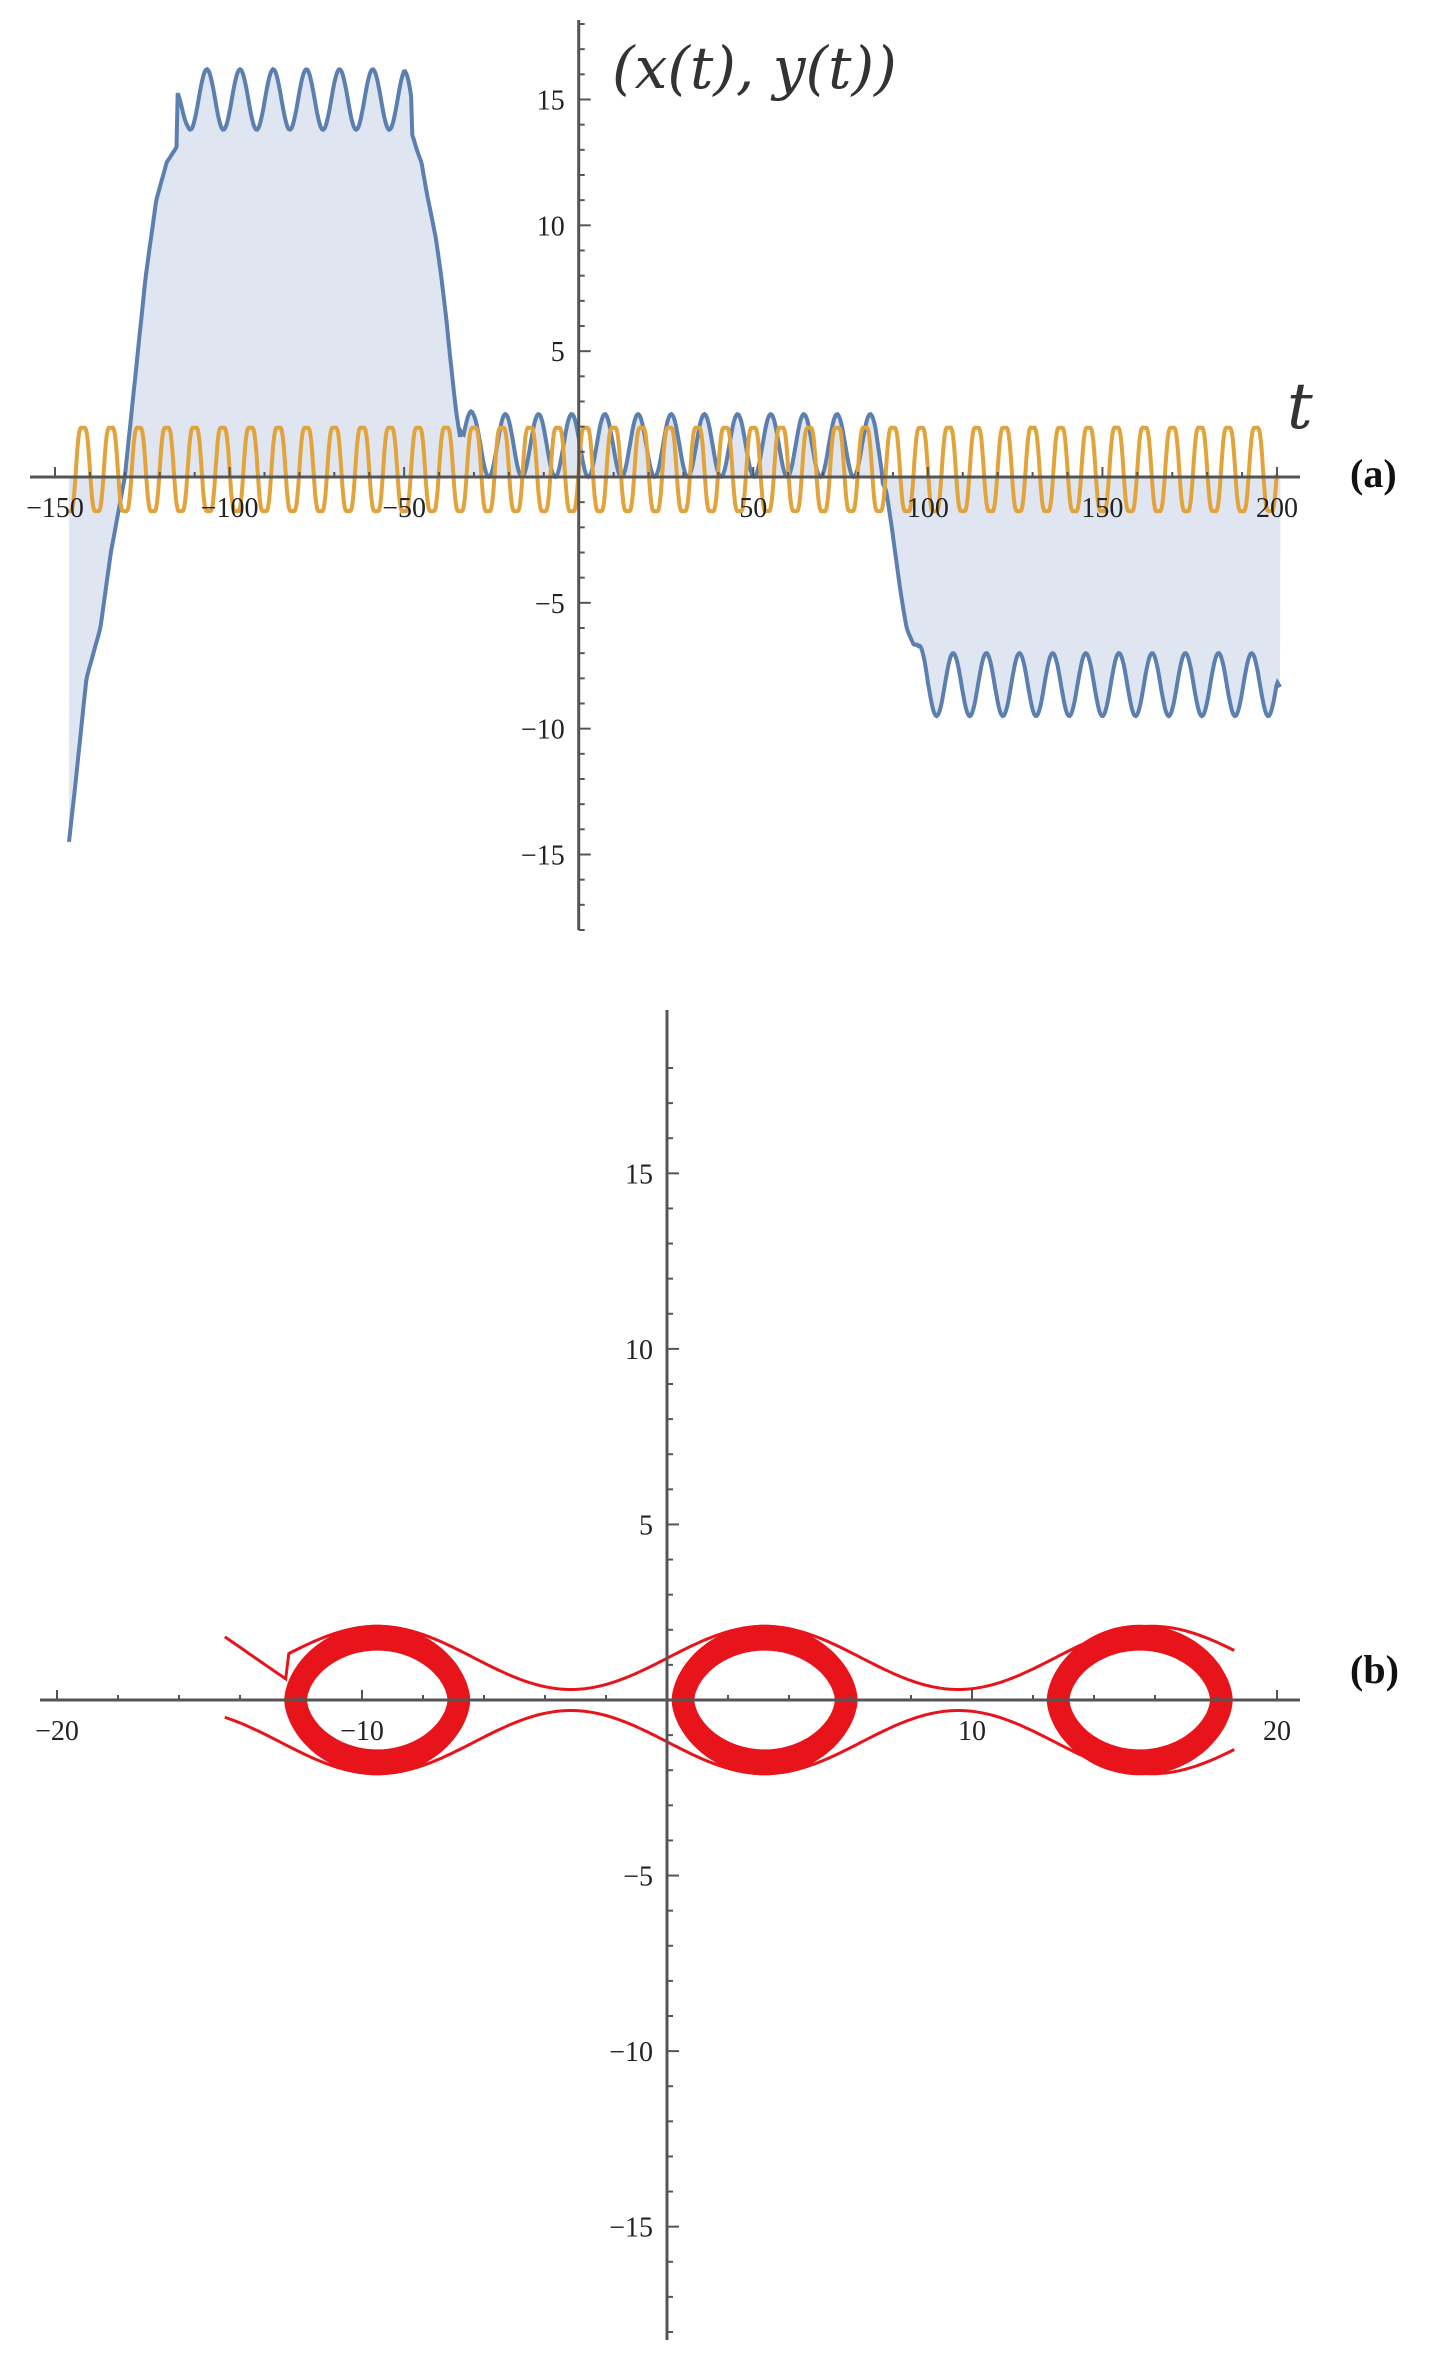 This screenshot has height=2358, width=1437. What do you see at coordinates (1277, 508) in the screenshot?
I see `x-tick-label: 200` at bounding box center [1277, 508].